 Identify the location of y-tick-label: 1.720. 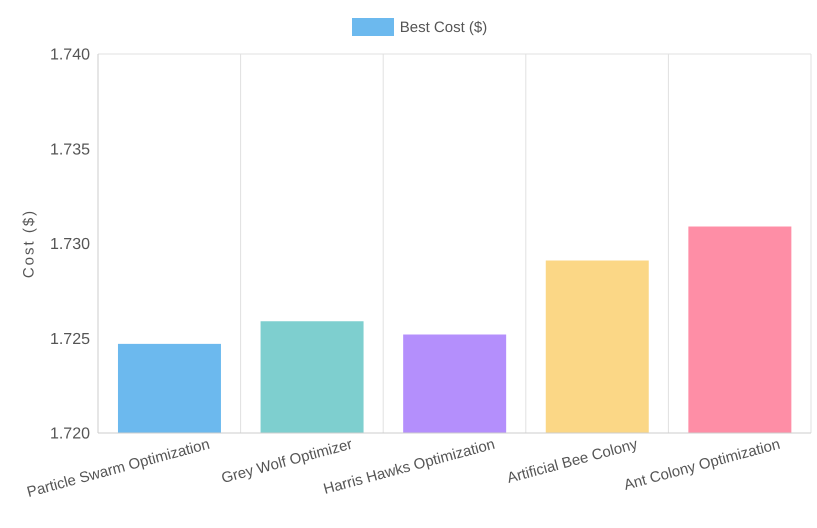
(70, 434).